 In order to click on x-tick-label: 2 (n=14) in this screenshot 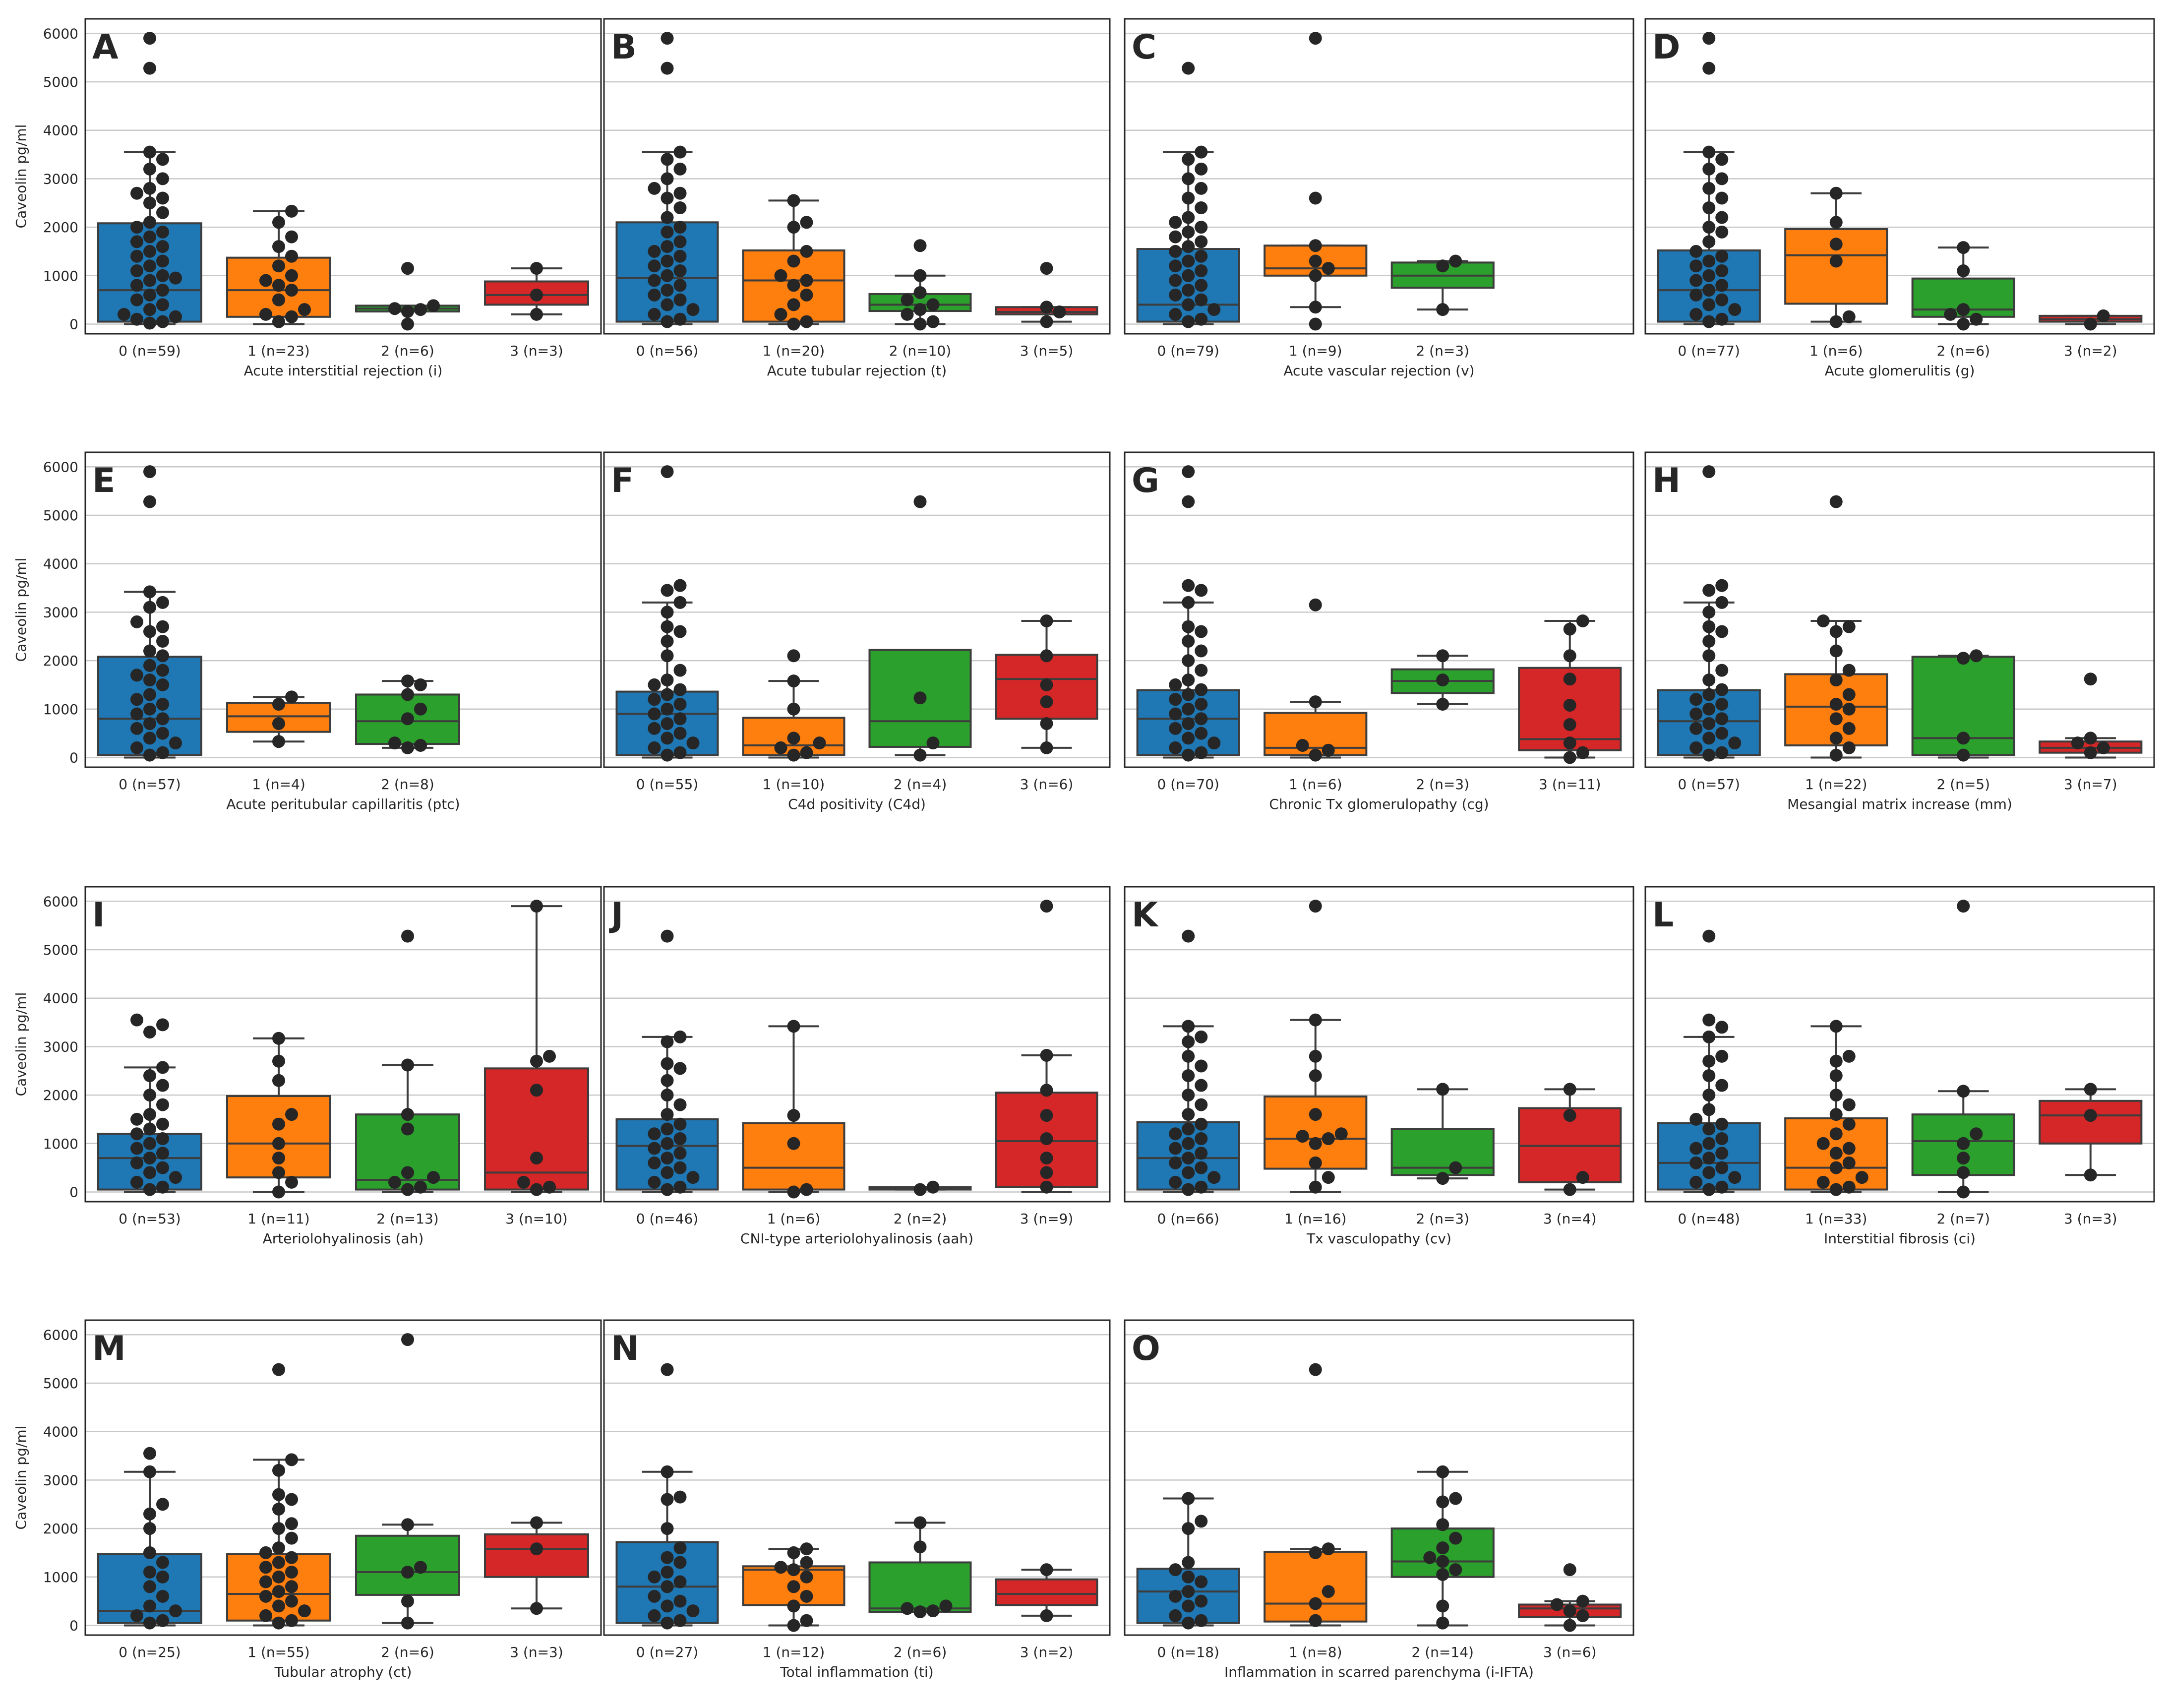, I will do `click(1443, 1652)`.